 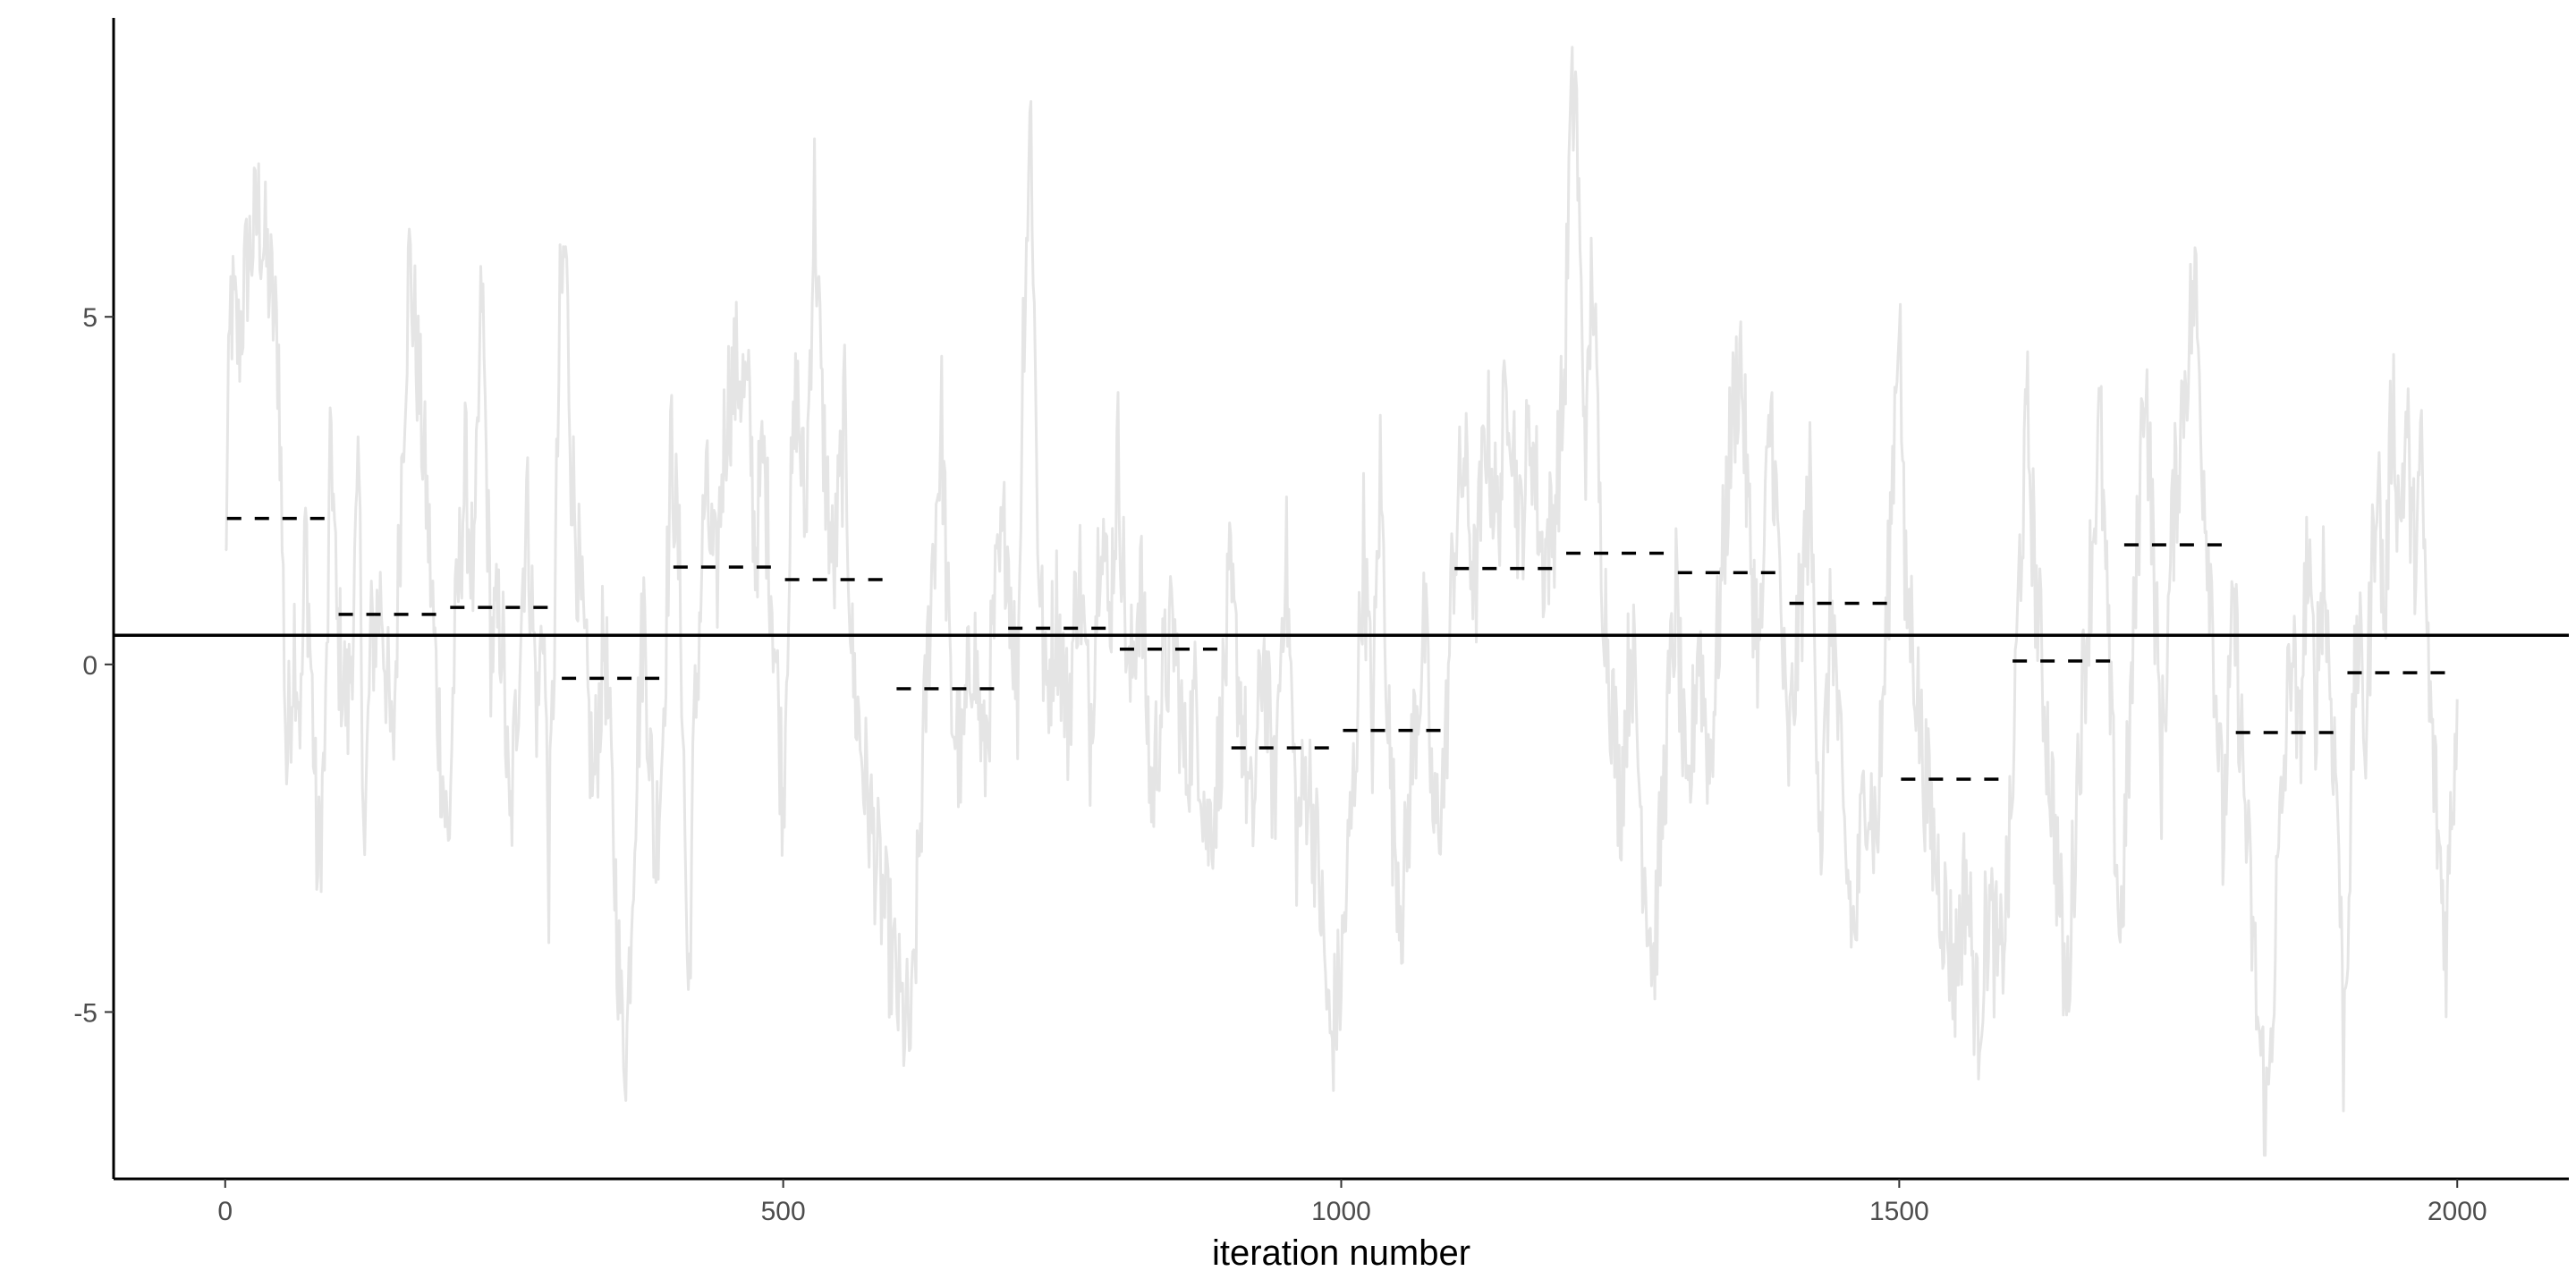 What do you see at coordinates (1341, 1211) in the screenshot?
I see `x-tick-label: 1000` at bounding box center [1341, 1211].